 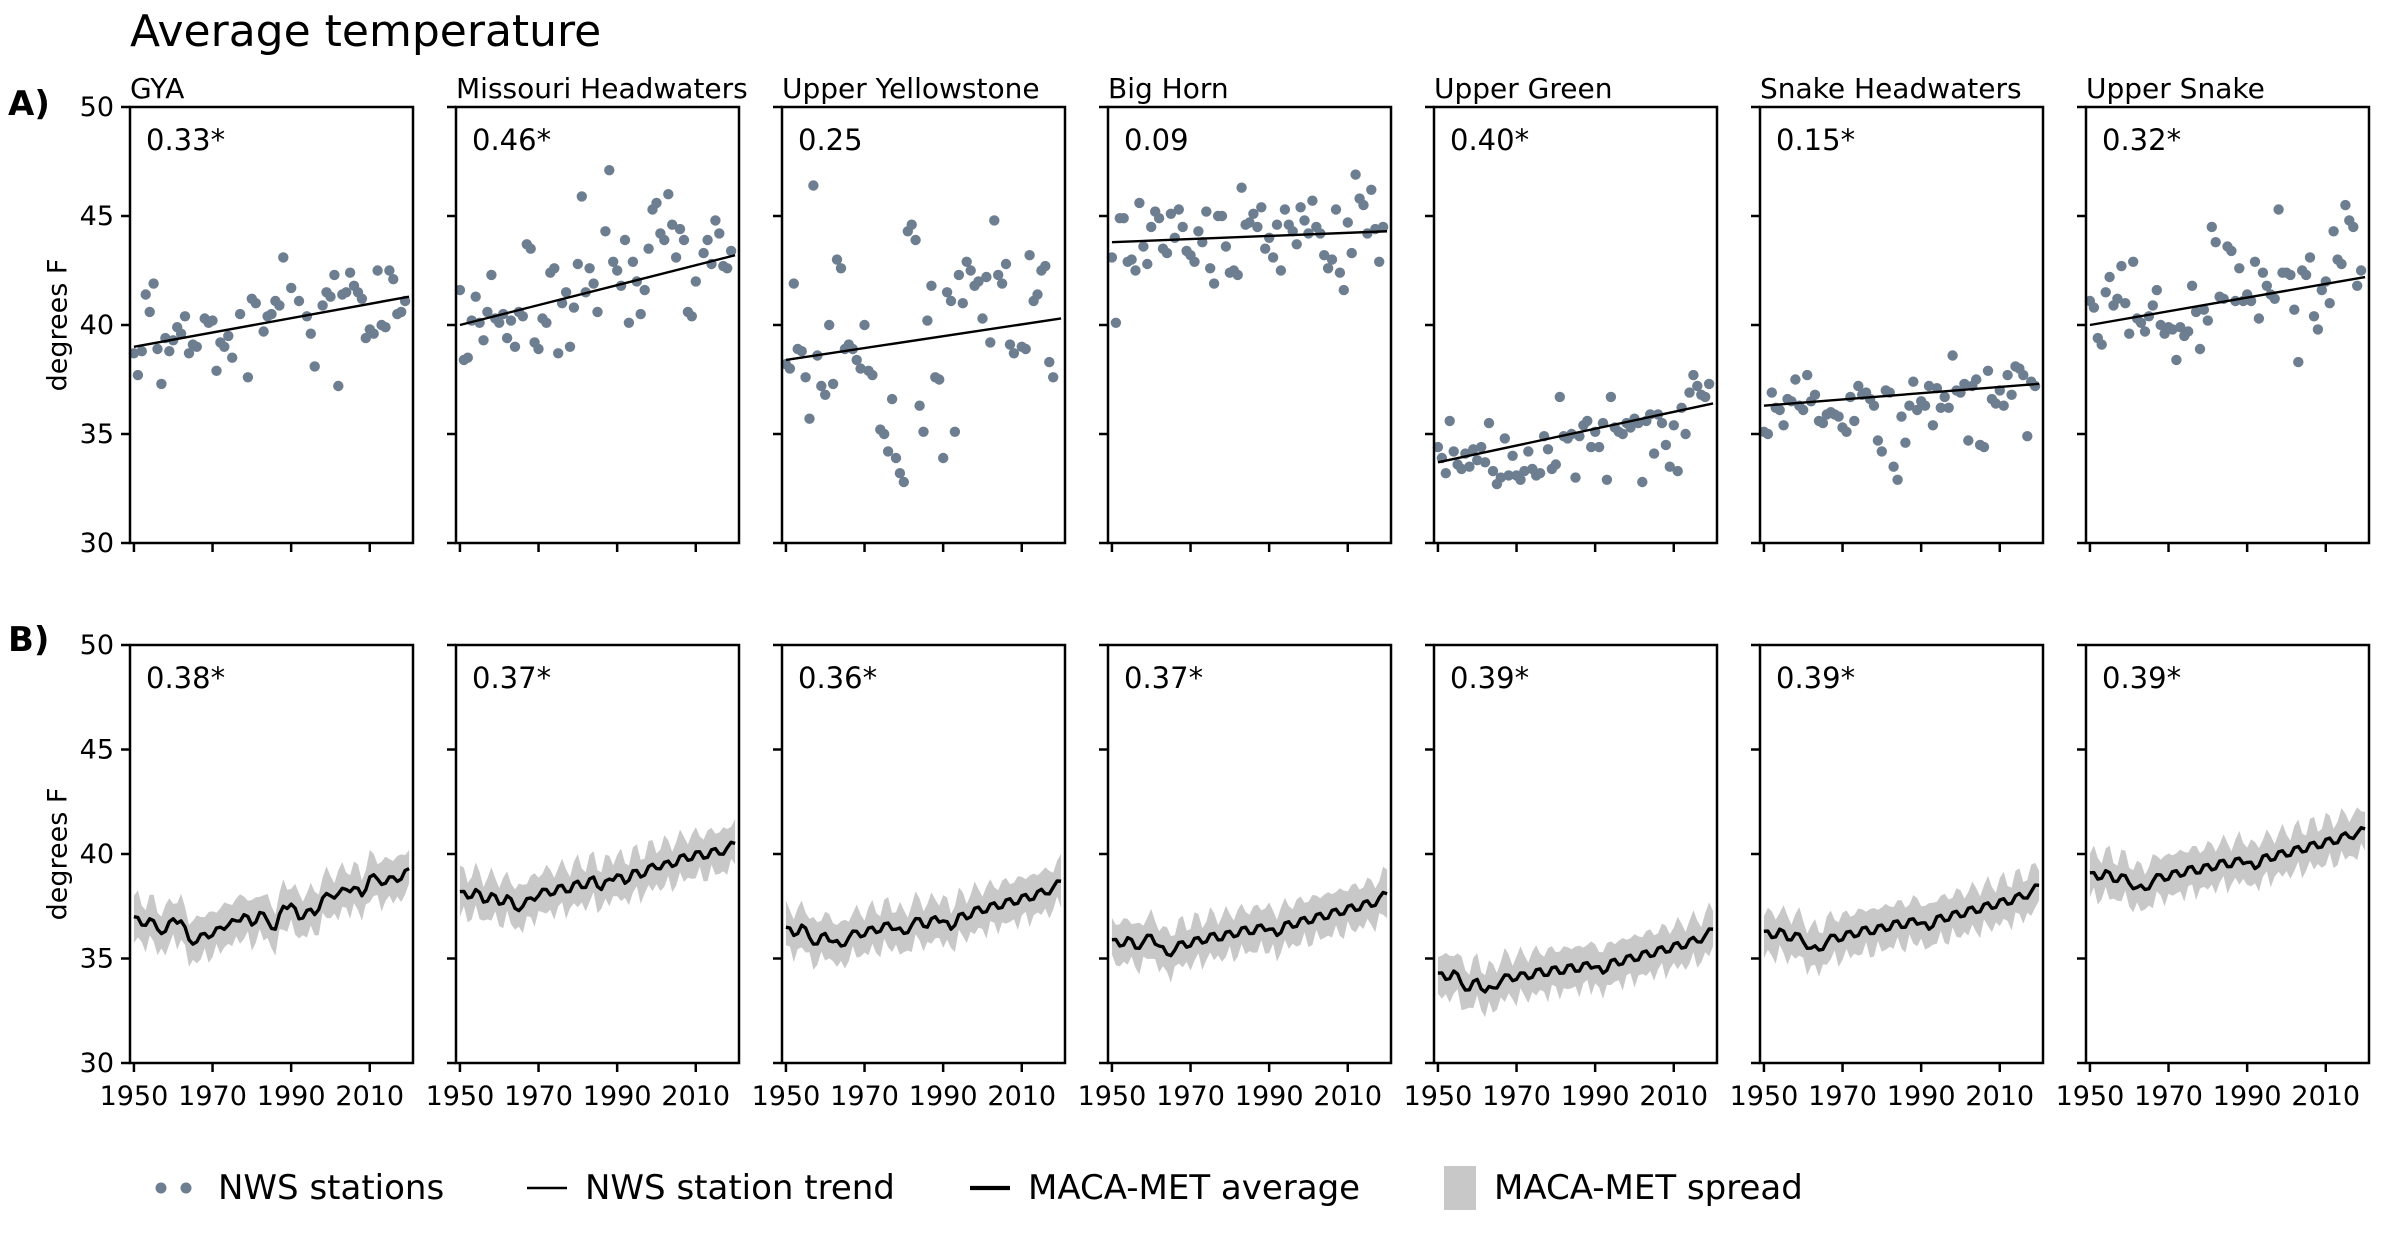 I want to click on legend-item-maca-met-average: MACA-MET average, so click(x=1164, y=1188).